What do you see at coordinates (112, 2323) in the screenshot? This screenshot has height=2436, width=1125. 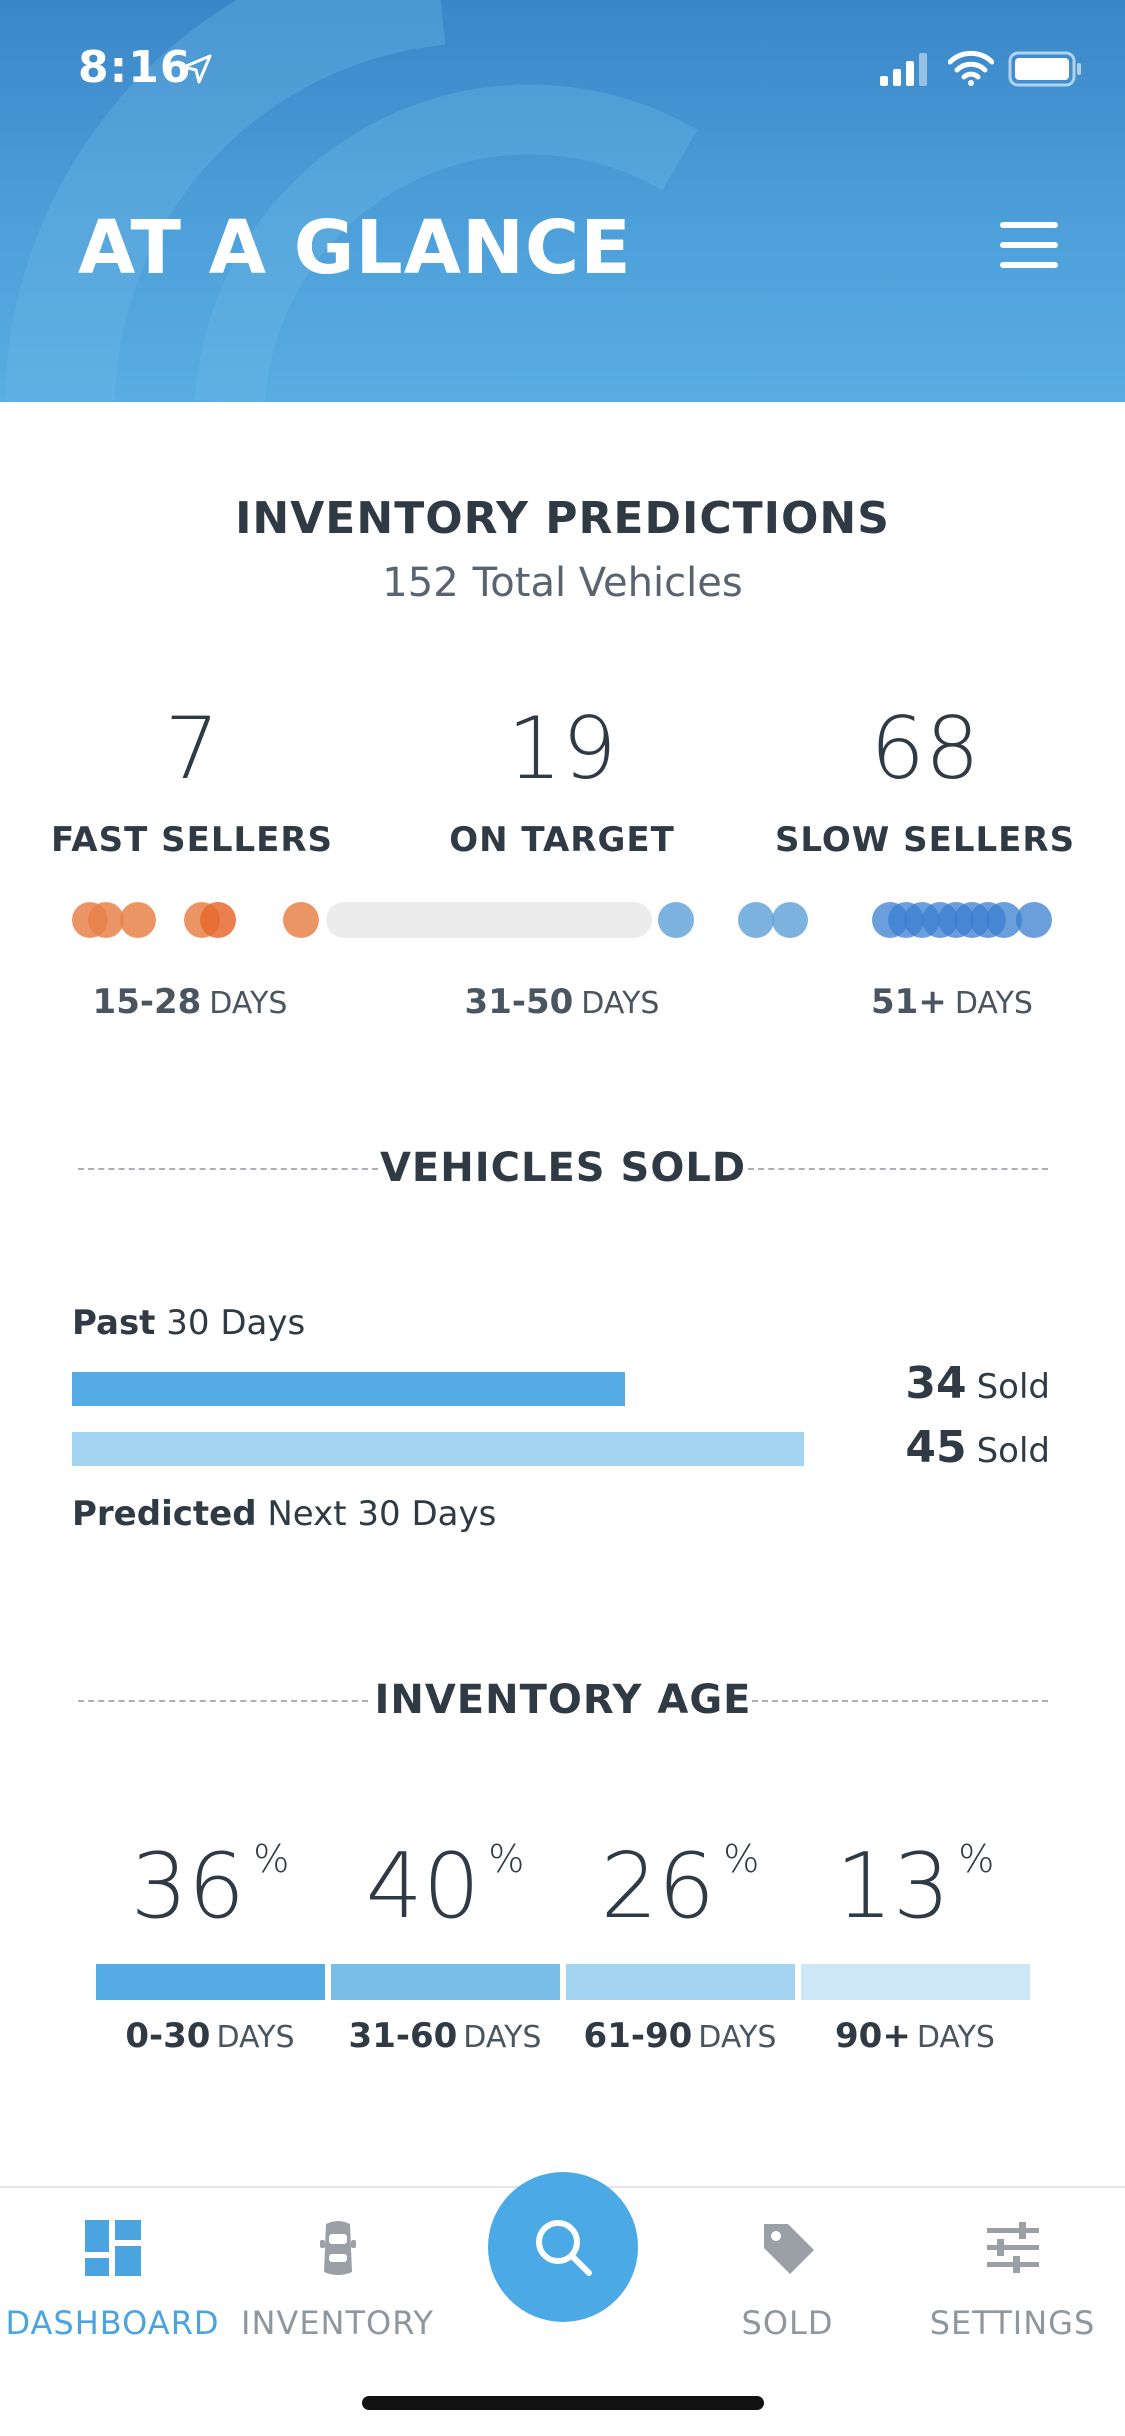 I see `tab-dashboard-label: DASHBOARD` at bounding box center [112, 2323].